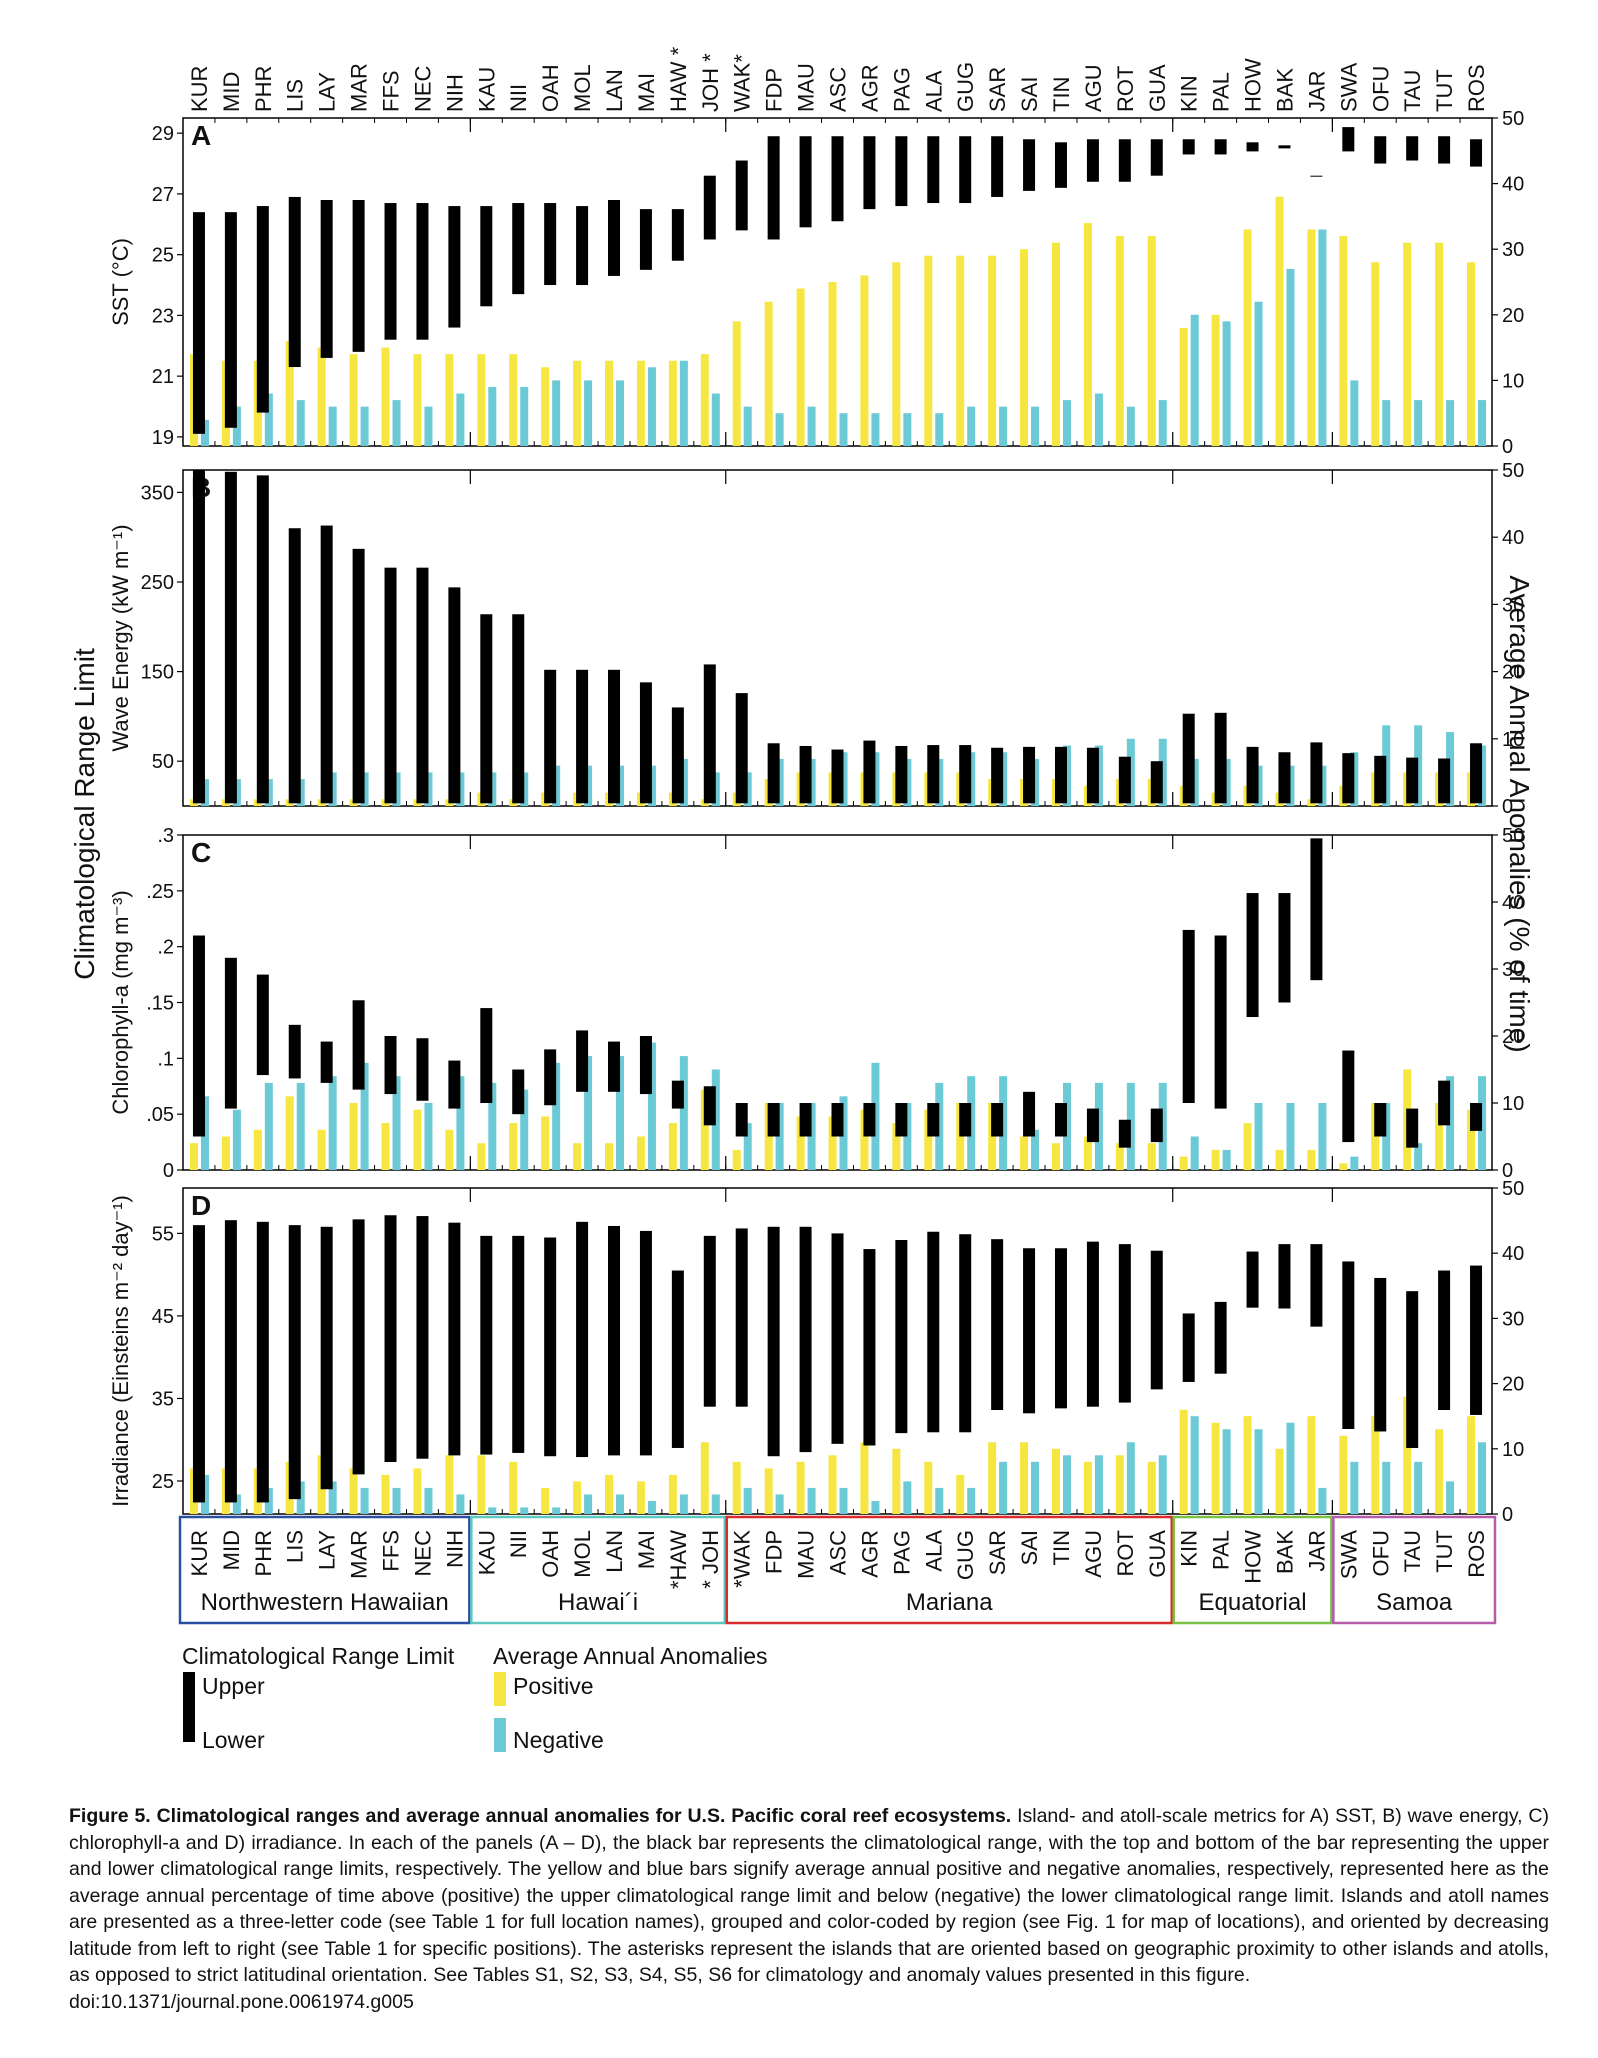 The image size is (1598, 2058). What do you see at coordinates (327, 1550) in the screenshot?
I see `bottom-label-lay: LAY` at bounding box center [327, 1550].